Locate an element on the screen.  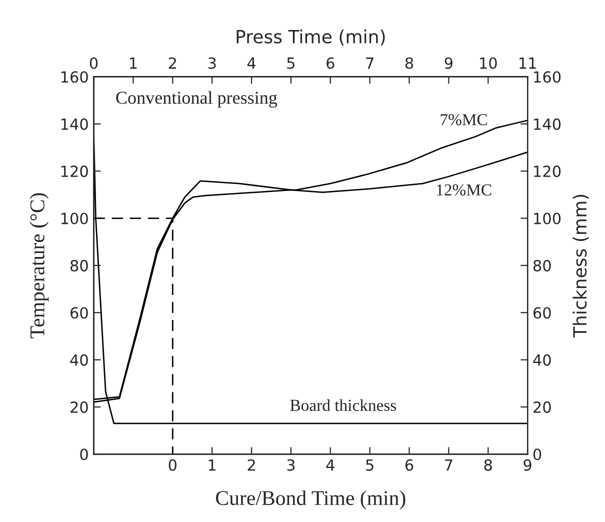
y2-axis-title: Thickness (mm) is located at coordinates (580, 266).